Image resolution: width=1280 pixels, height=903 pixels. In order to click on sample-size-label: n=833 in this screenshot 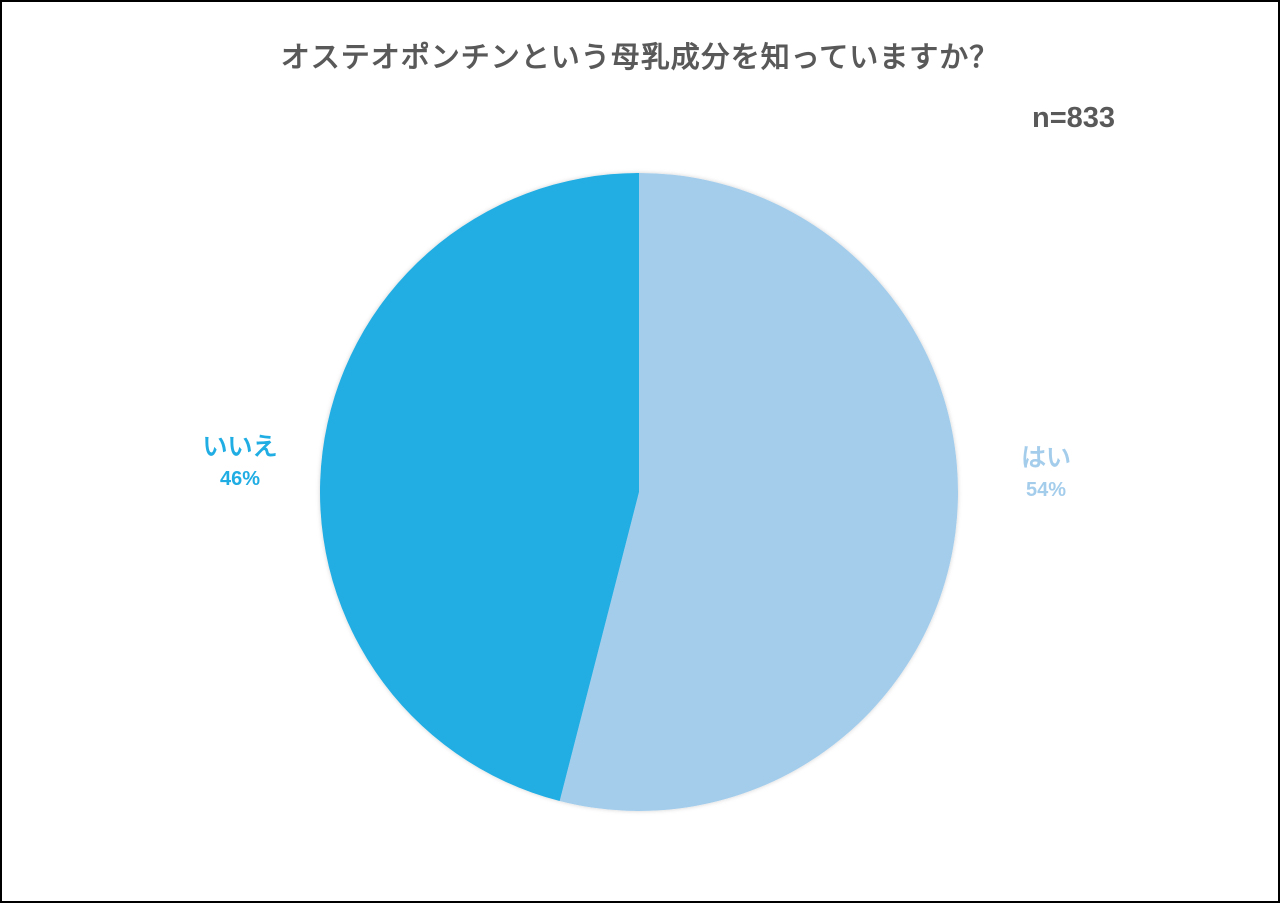, I will do `click(1074, 118)`.